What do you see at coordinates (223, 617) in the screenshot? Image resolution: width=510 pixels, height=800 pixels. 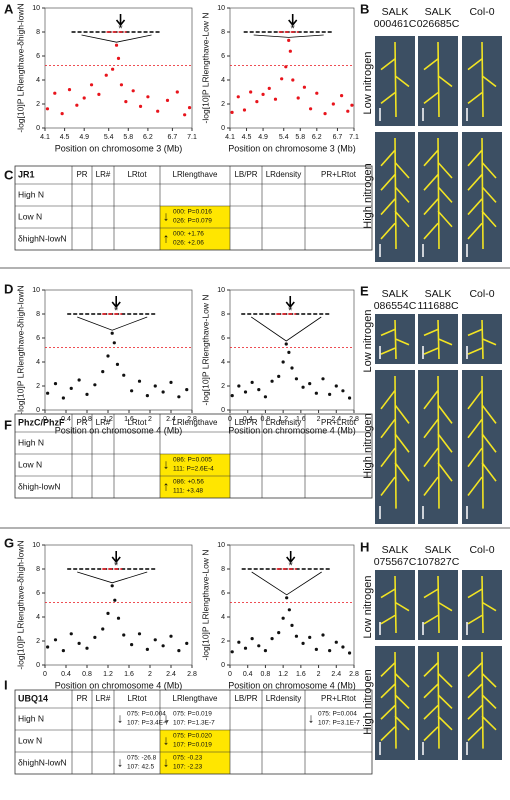 I see `y-tick-label: 4` at bounding box center [223, 617].